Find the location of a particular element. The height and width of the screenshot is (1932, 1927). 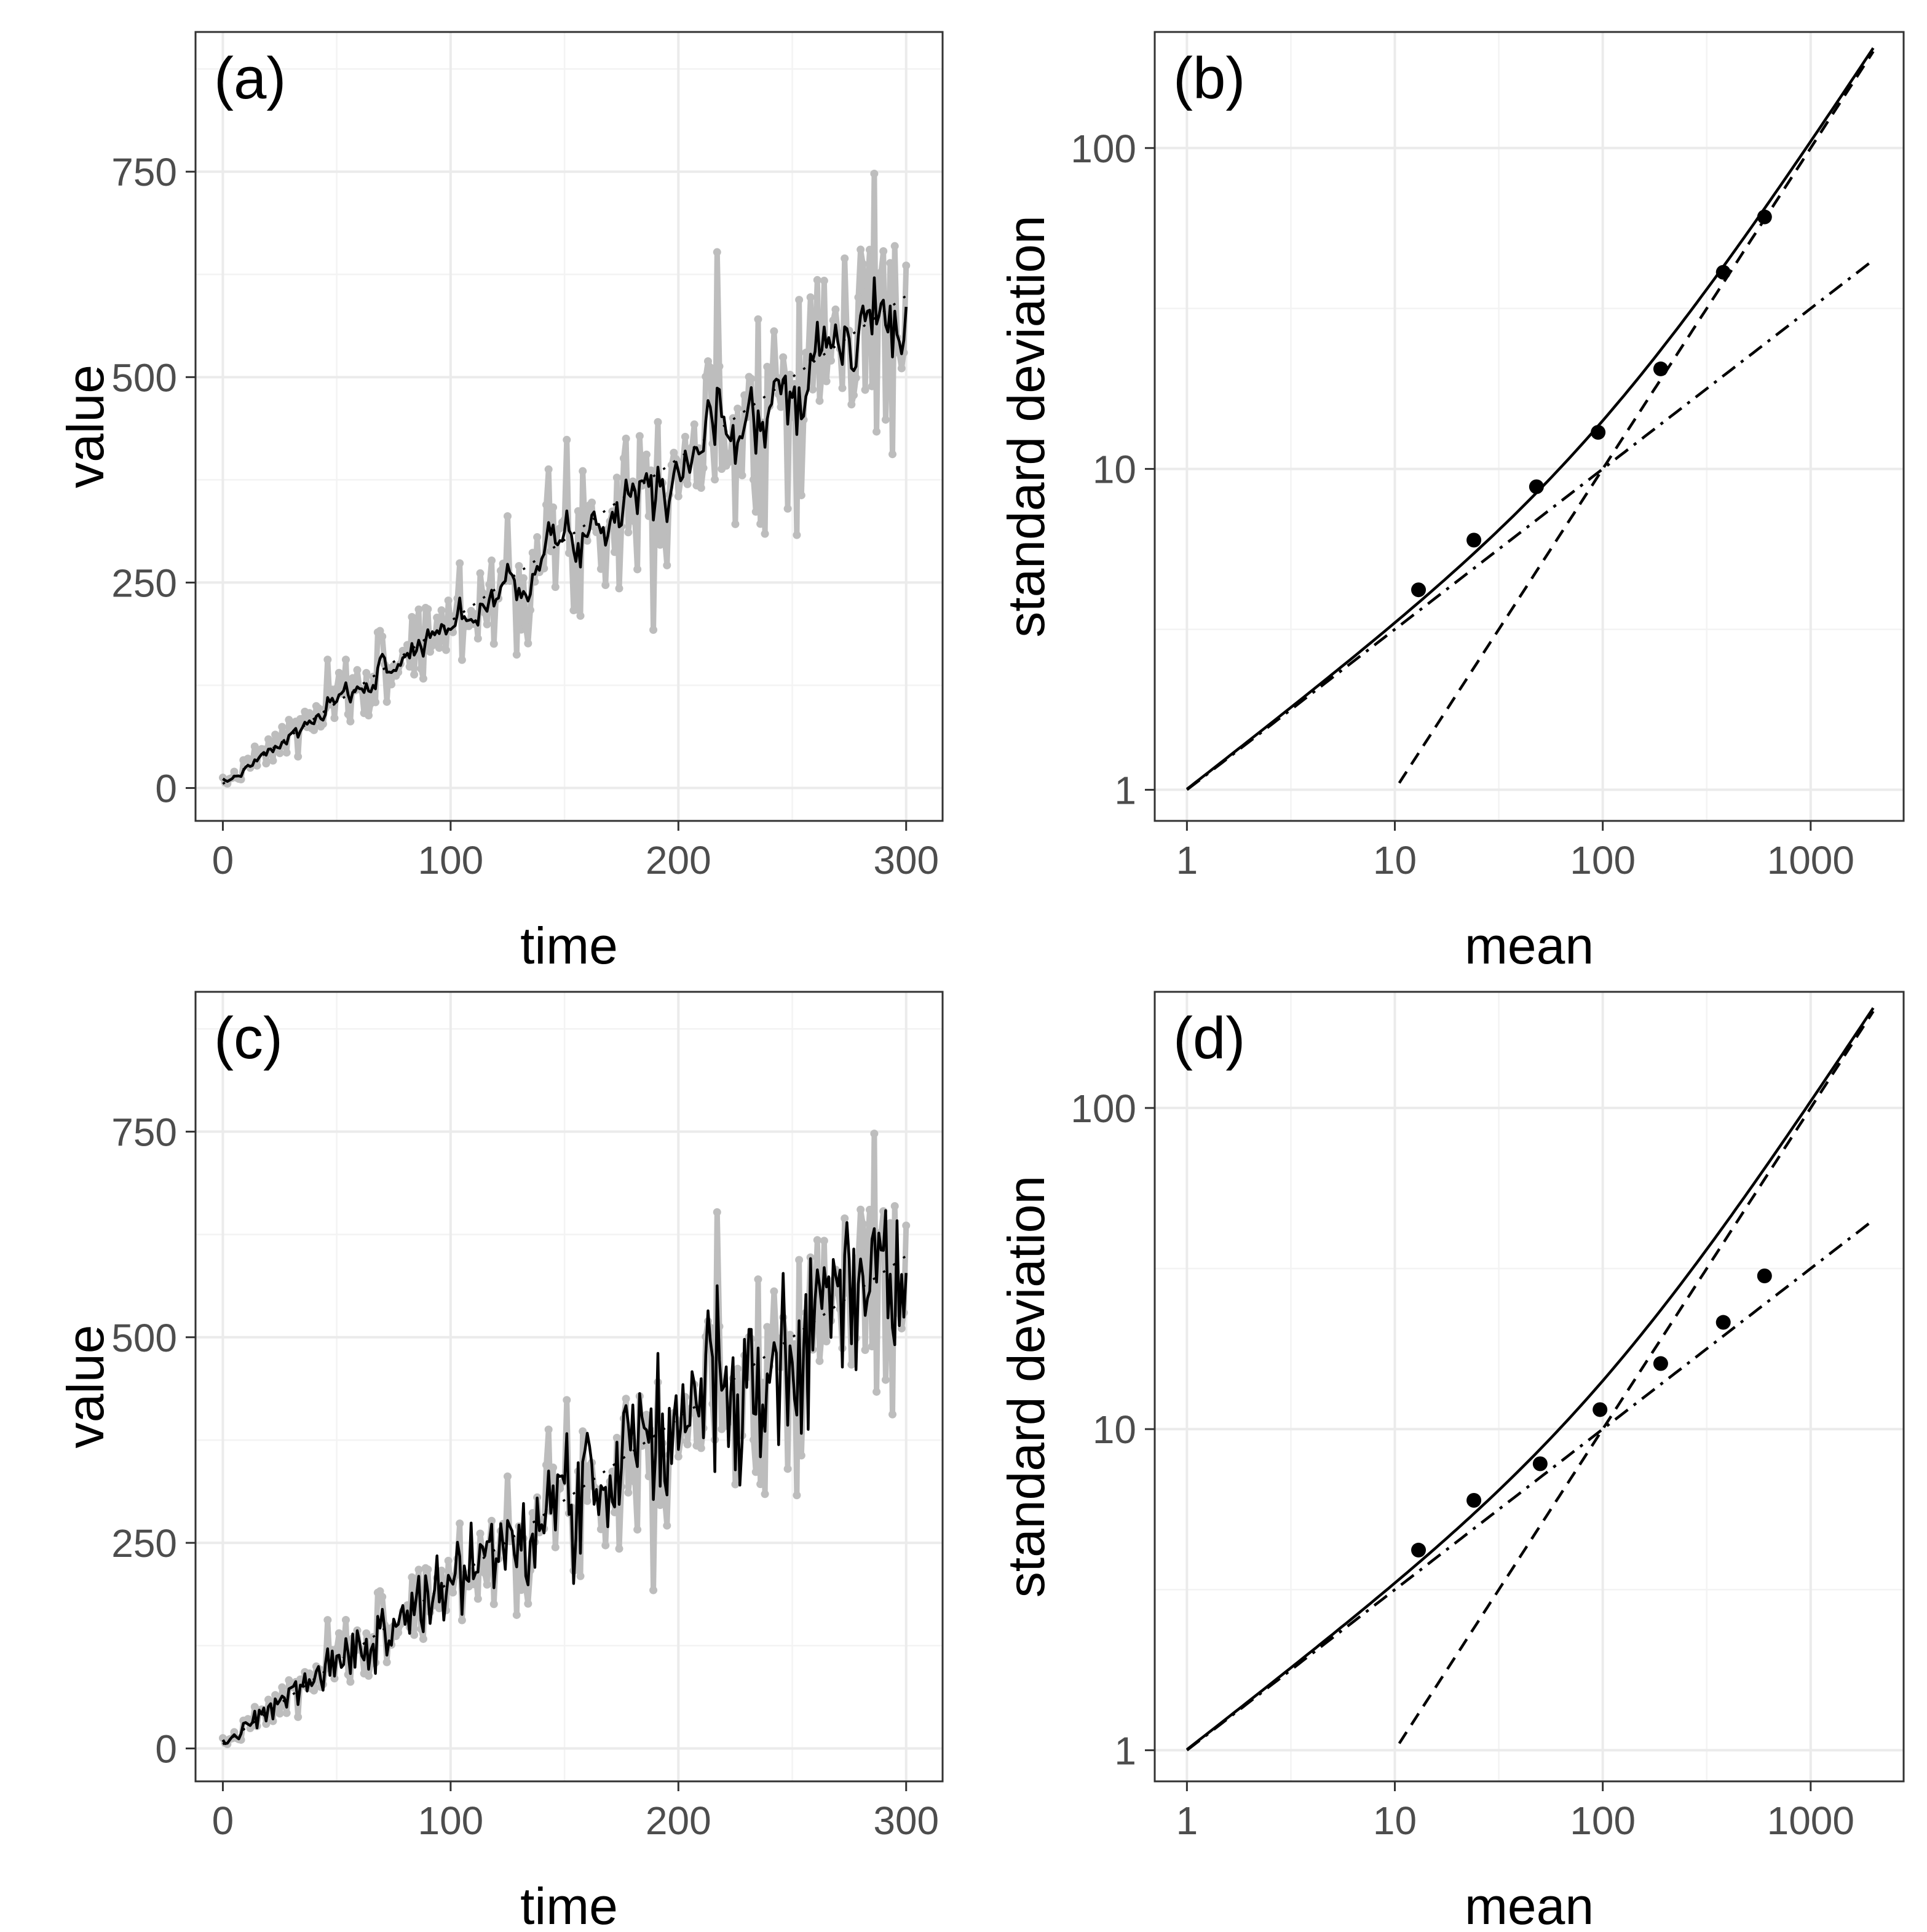

fitted-series-line is located at coordinates (565, 529).